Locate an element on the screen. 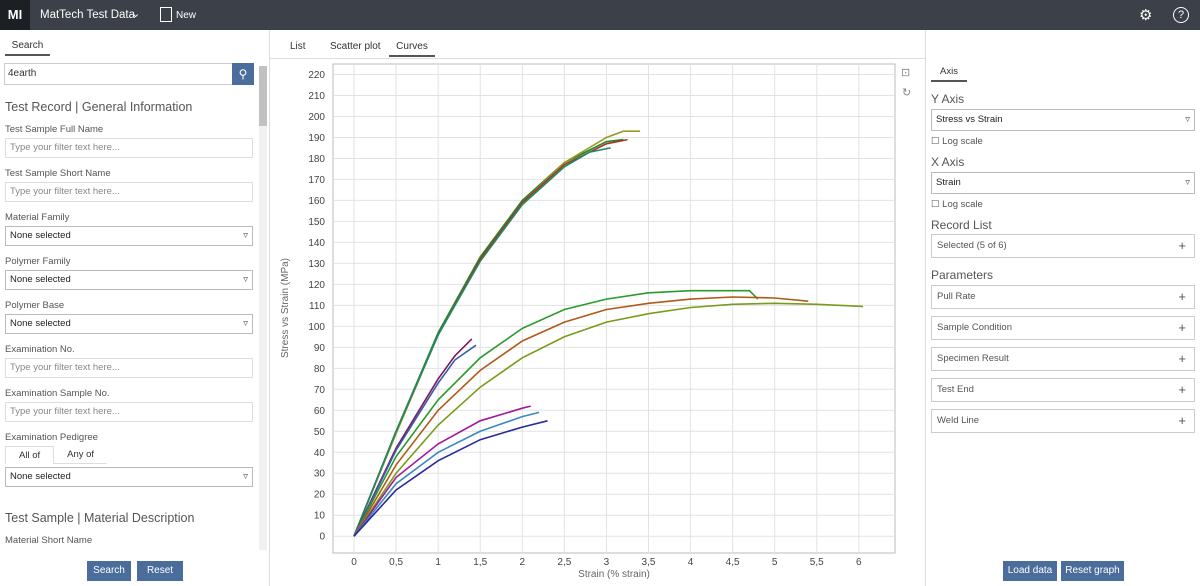 This screenshot has height=586, width=1200. y-tick-label: 50 is located at coordinates (320, 432).